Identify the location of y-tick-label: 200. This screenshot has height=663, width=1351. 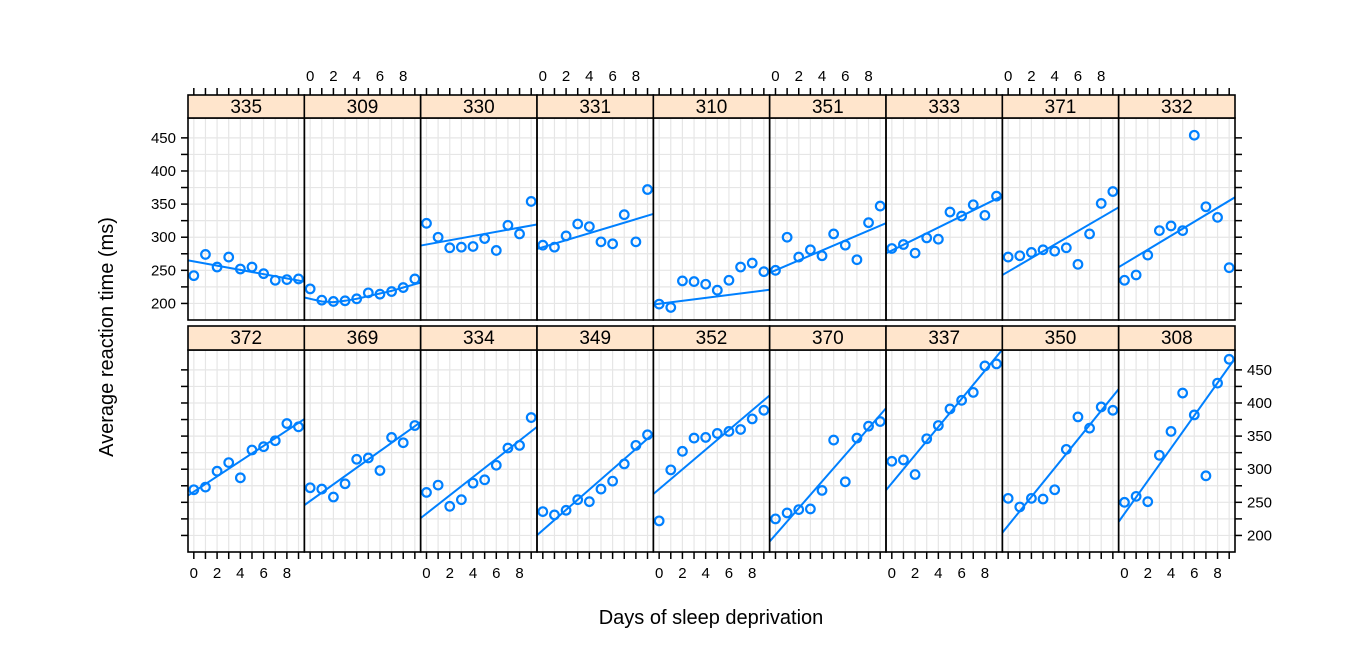
(1259, 535).